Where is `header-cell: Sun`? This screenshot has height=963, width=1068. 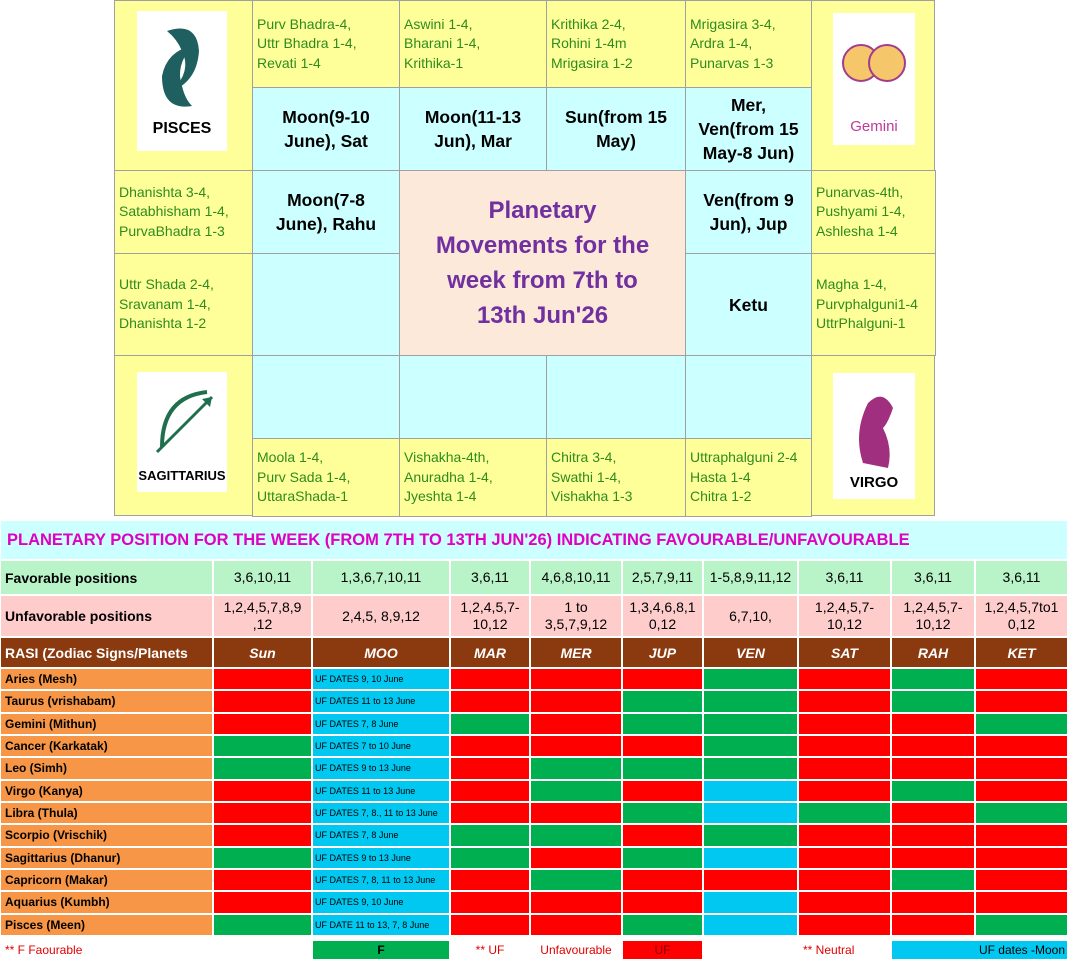
header-cell: Sun is located at coordinates (262, 652).